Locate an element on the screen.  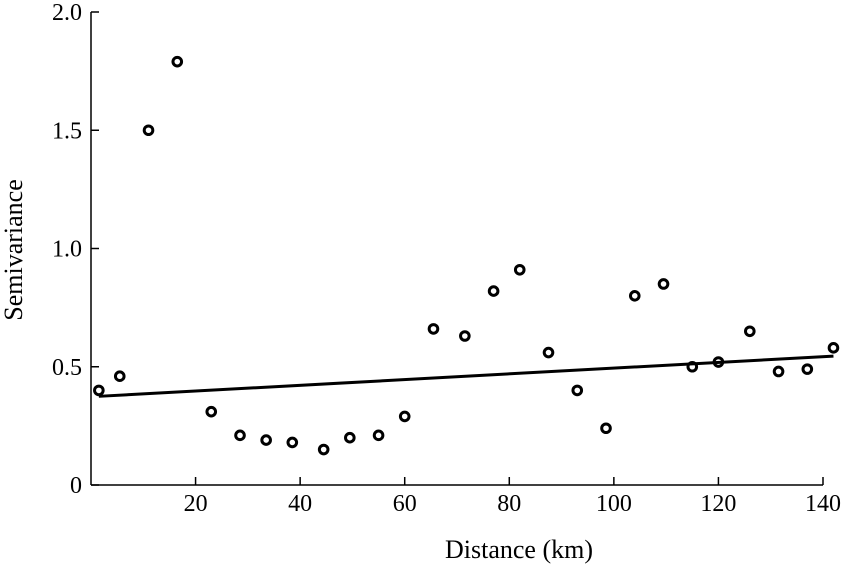
x-tick-label: 120 is located at coordinates (718, 504).